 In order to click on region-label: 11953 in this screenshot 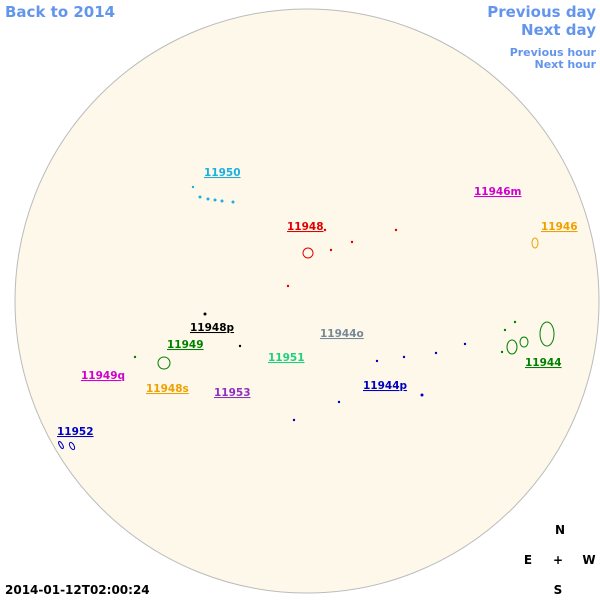, I will do `click(232, 393)`.